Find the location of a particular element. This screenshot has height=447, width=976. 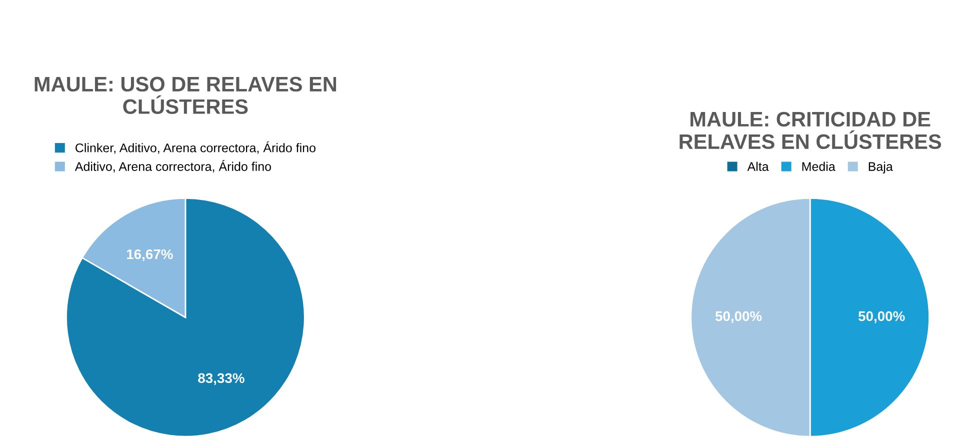

data-label: 83,33% is located at coordinates (221, 379).